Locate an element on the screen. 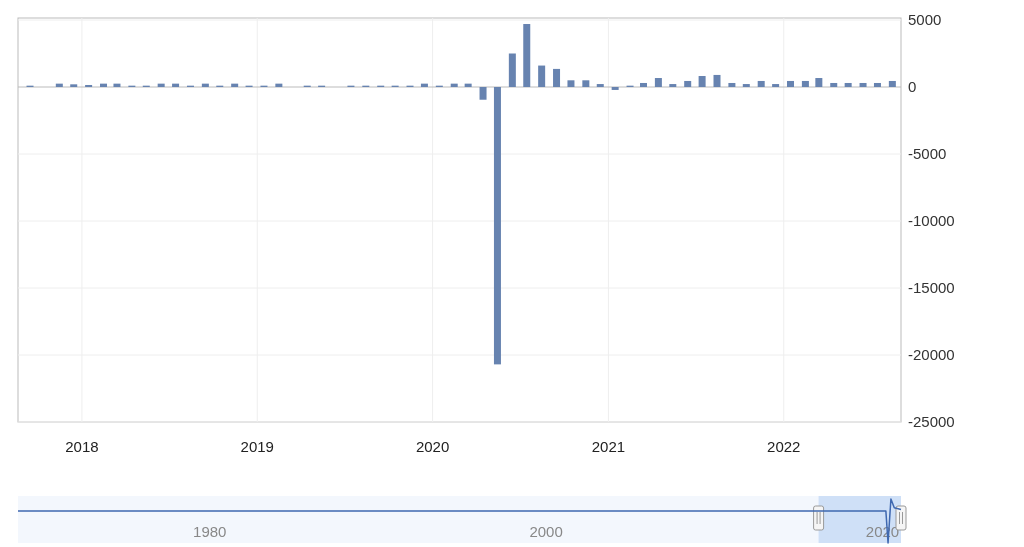 Image resolution: width=1024 pixels, height=547 pixels. x-tick-label: 2000 is located at coordinates (546, 531).